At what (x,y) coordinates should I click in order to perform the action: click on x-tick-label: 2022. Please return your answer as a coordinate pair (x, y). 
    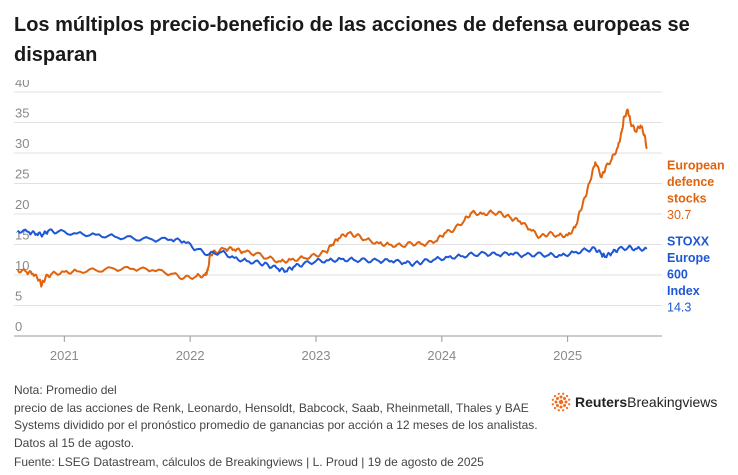
    Looking at the image, I should click on (190, 355).